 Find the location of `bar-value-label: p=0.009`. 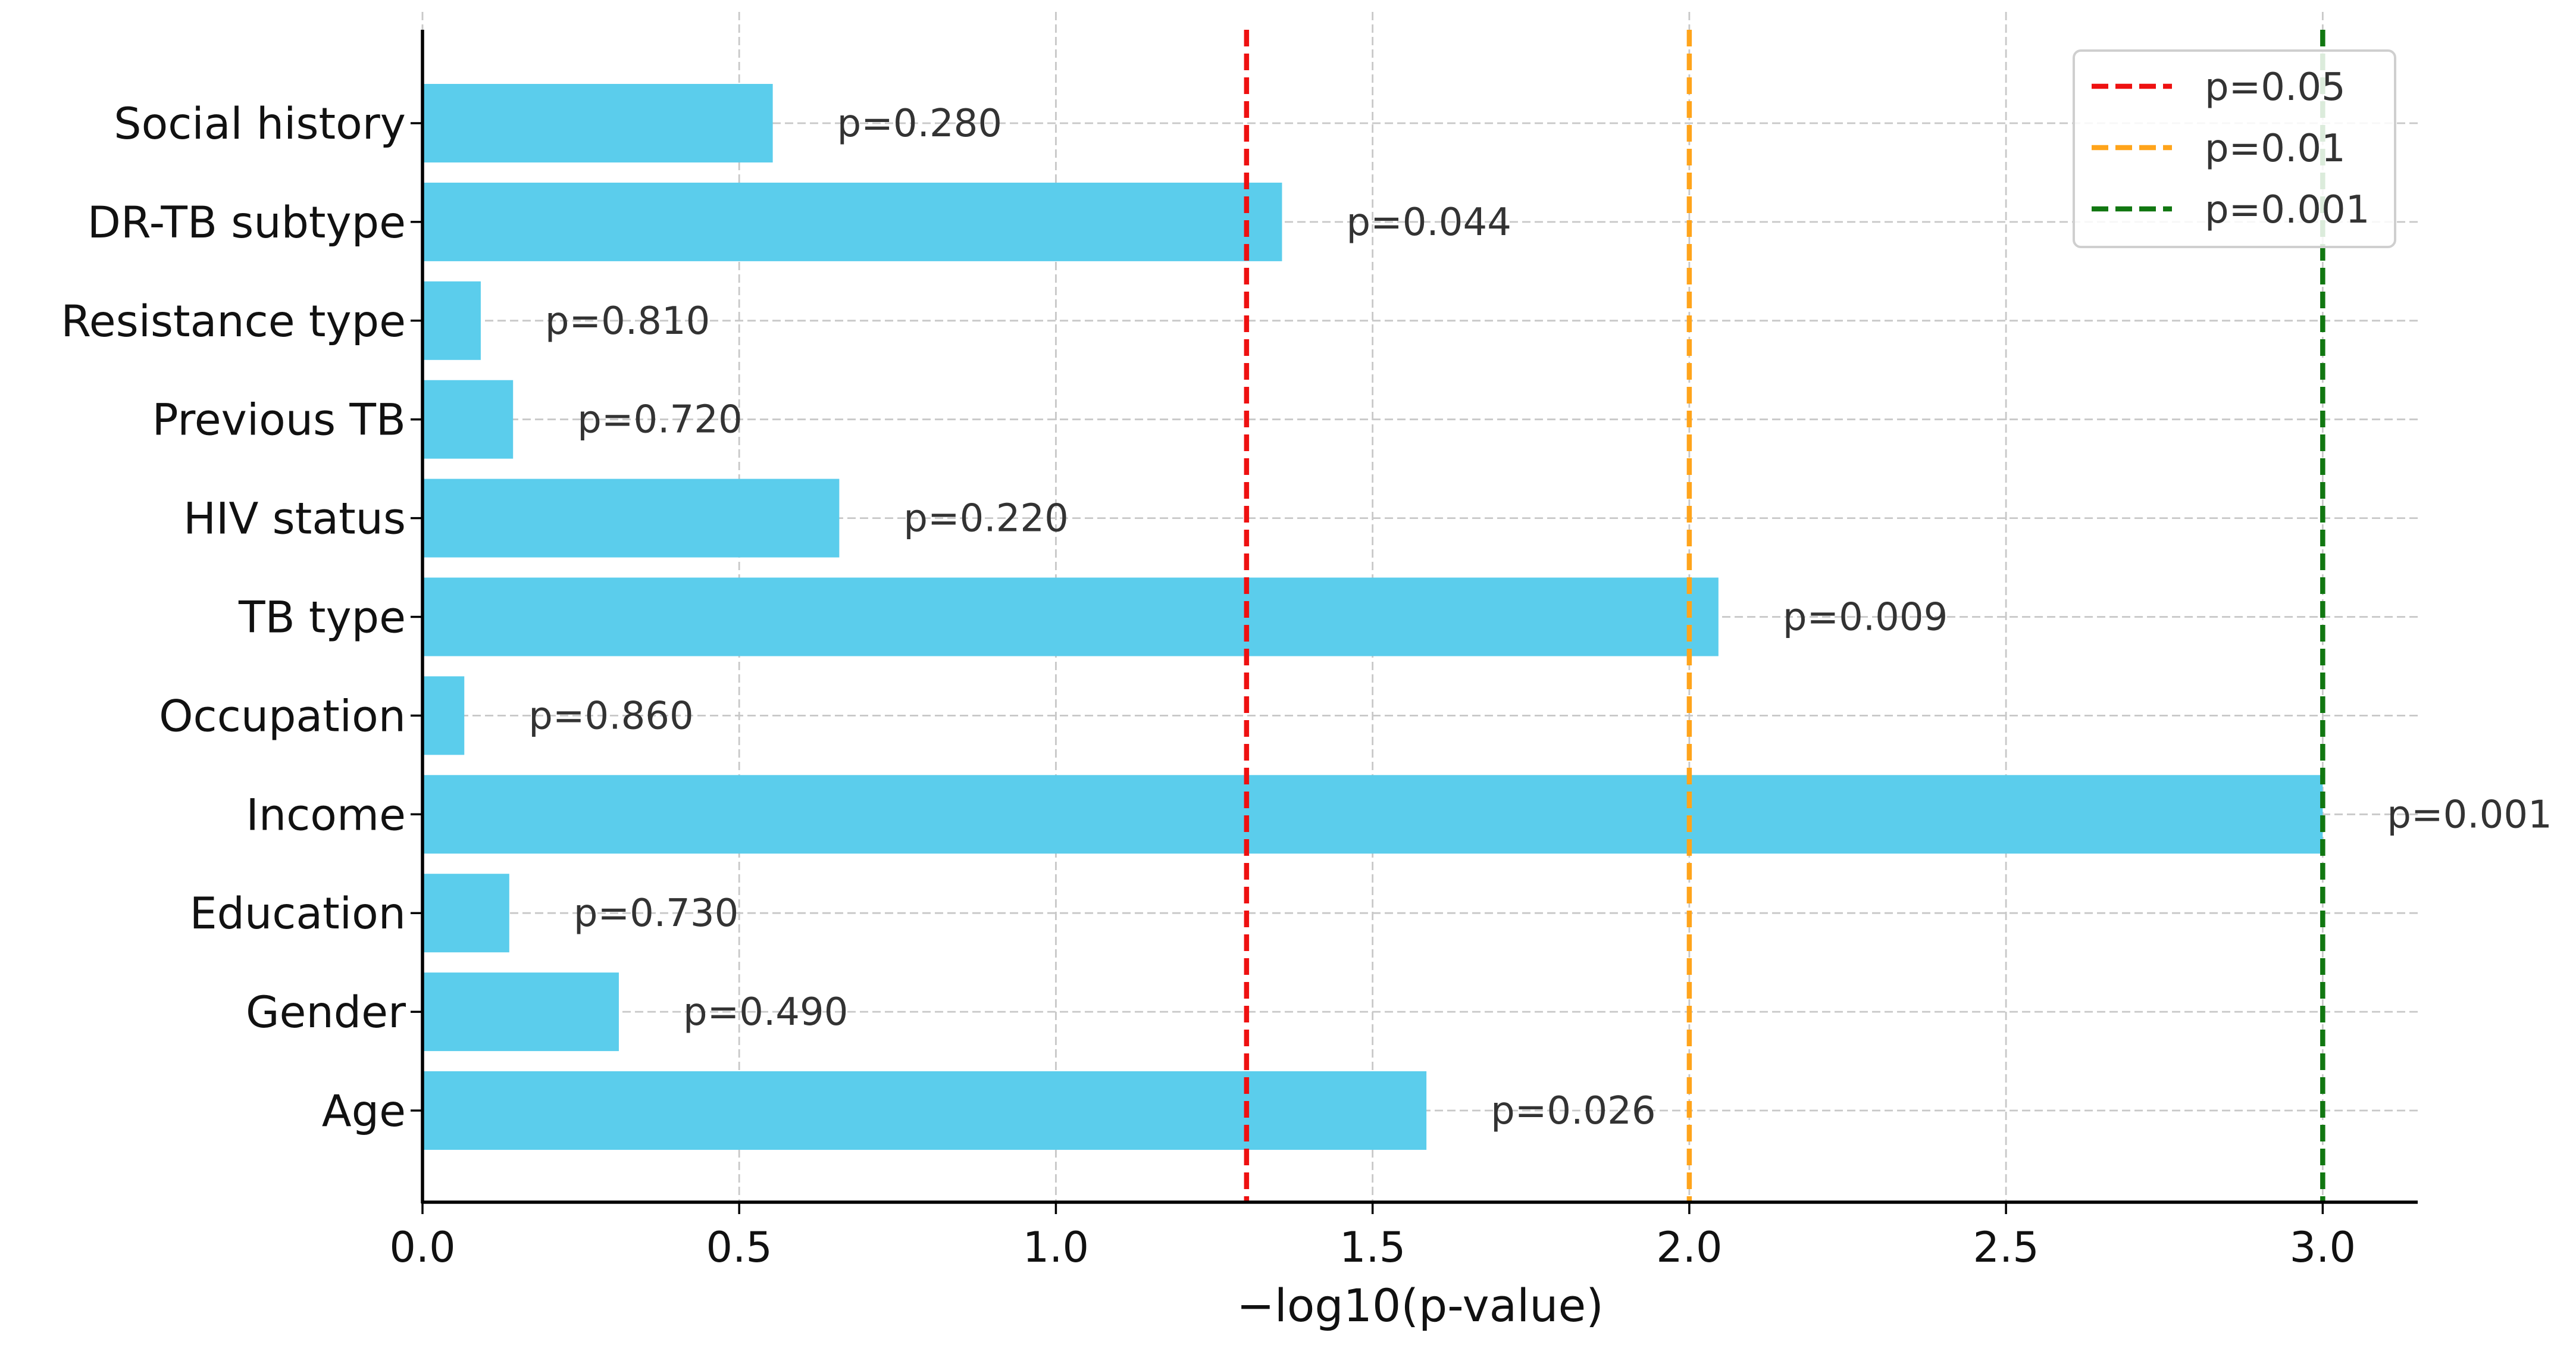

bar-value-label: p=0.009 is located at coordinates (1865, 618).